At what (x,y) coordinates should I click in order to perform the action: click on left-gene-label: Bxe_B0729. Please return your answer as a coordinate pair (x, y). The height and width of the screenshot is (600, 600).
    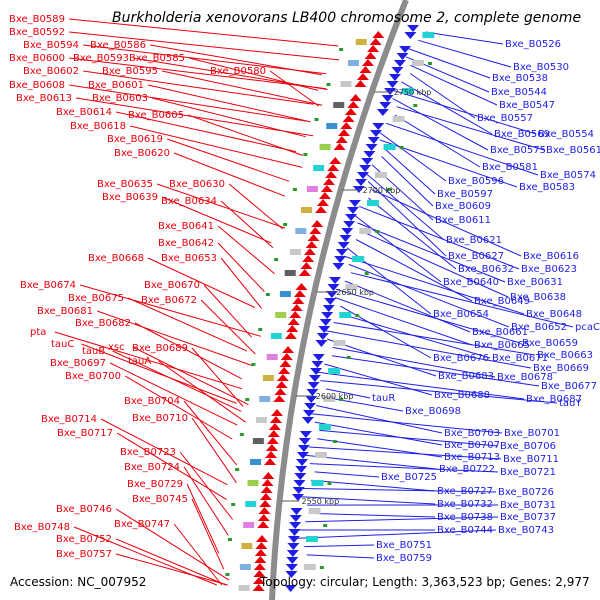
    Looking at the image, I should click on (155, 484).